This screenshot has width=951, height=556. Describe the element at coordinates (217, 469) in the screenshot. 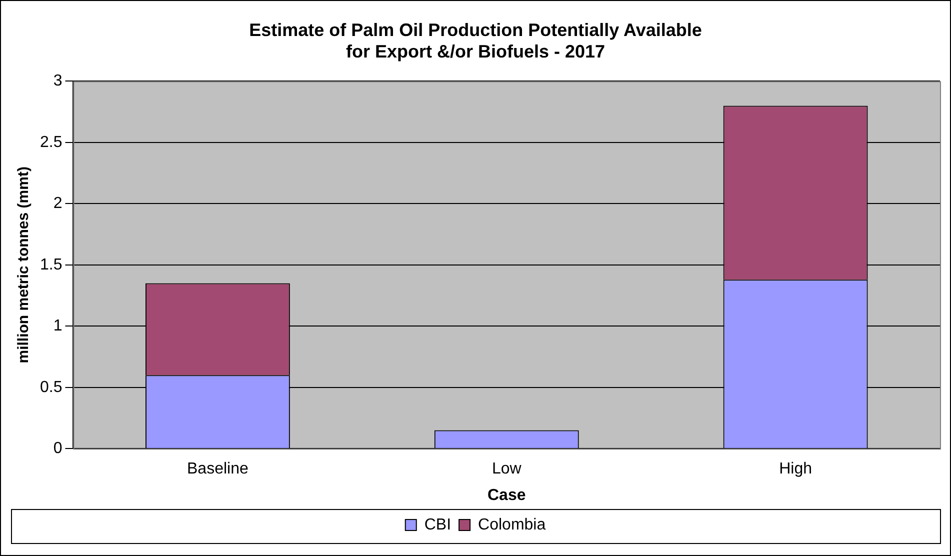

I see `x-tick-label: Baseline` at that location.